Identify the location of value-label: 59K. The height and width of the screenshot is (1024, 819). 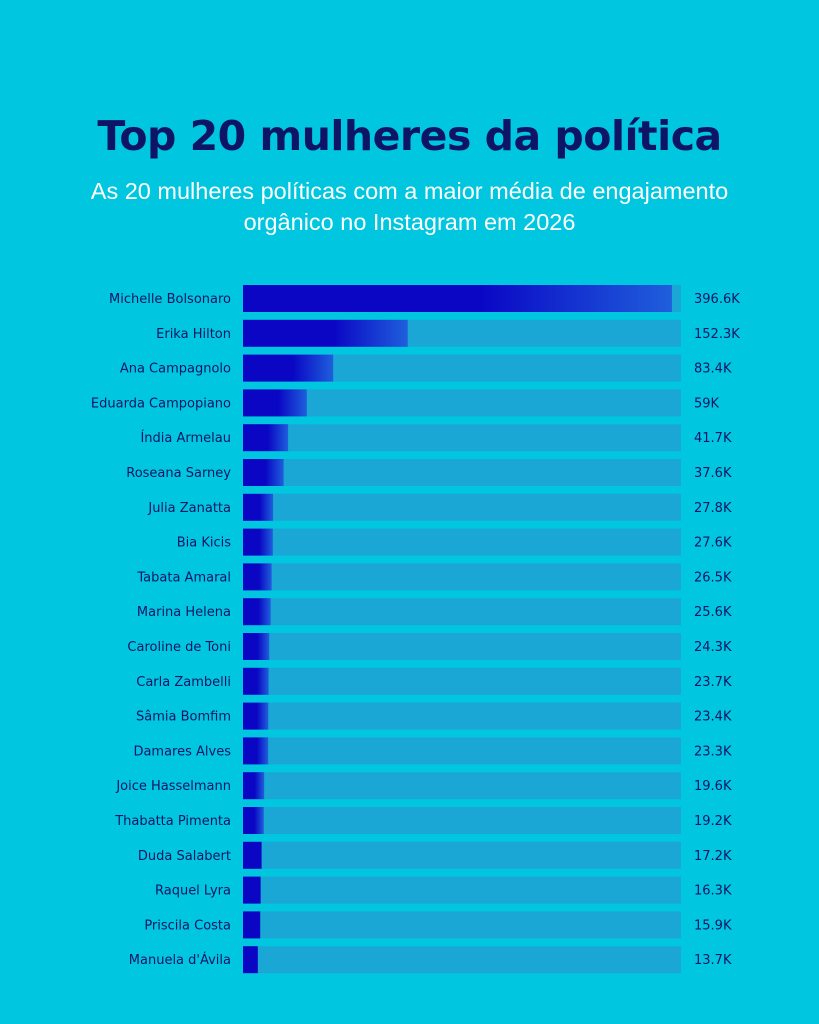
(707, 403).